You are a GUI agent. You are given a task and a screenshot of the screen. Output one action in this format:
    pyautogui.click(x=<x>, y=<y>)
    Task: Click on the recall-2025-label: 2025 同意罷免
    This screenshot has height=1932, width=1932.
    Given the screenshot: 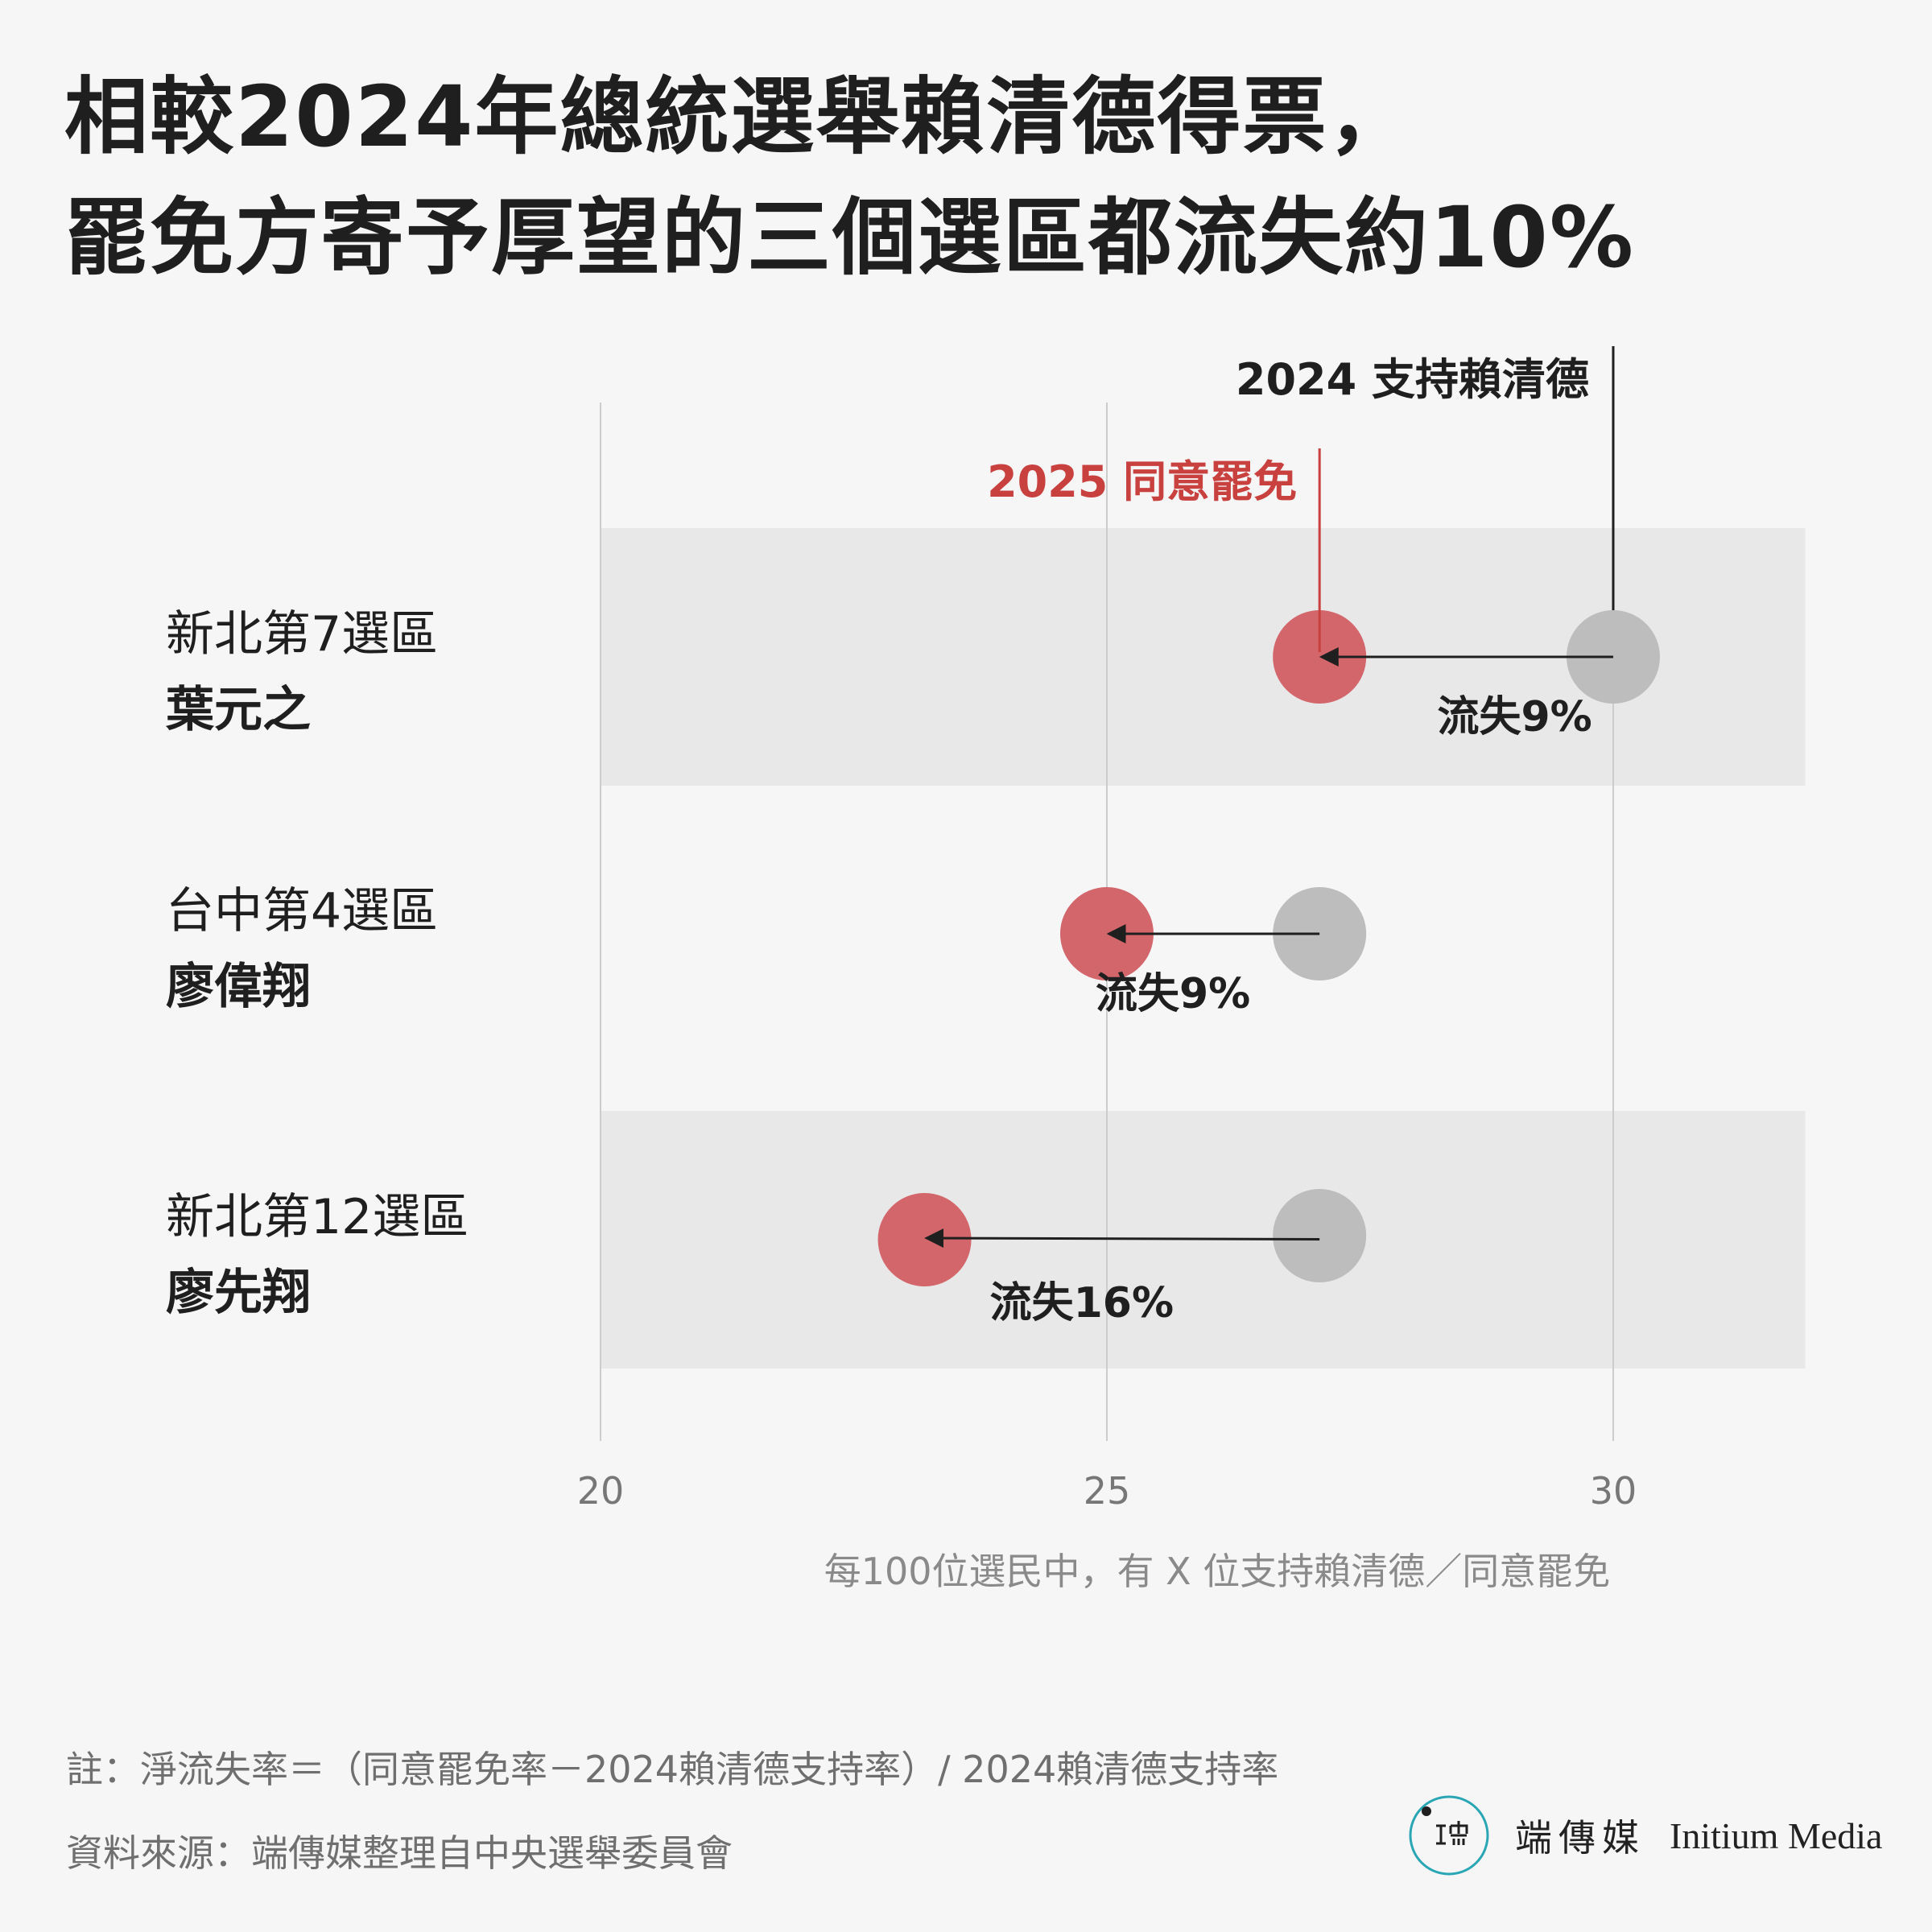 What is the action you would take?
    pyautogui.click(x=1142, y=482)
    